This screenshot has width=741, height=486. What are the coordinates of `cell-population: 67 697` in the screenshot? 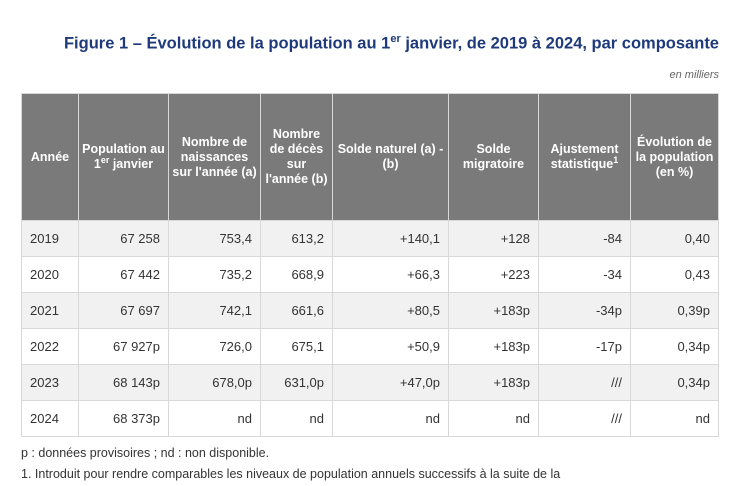 It's located at (123, 310).